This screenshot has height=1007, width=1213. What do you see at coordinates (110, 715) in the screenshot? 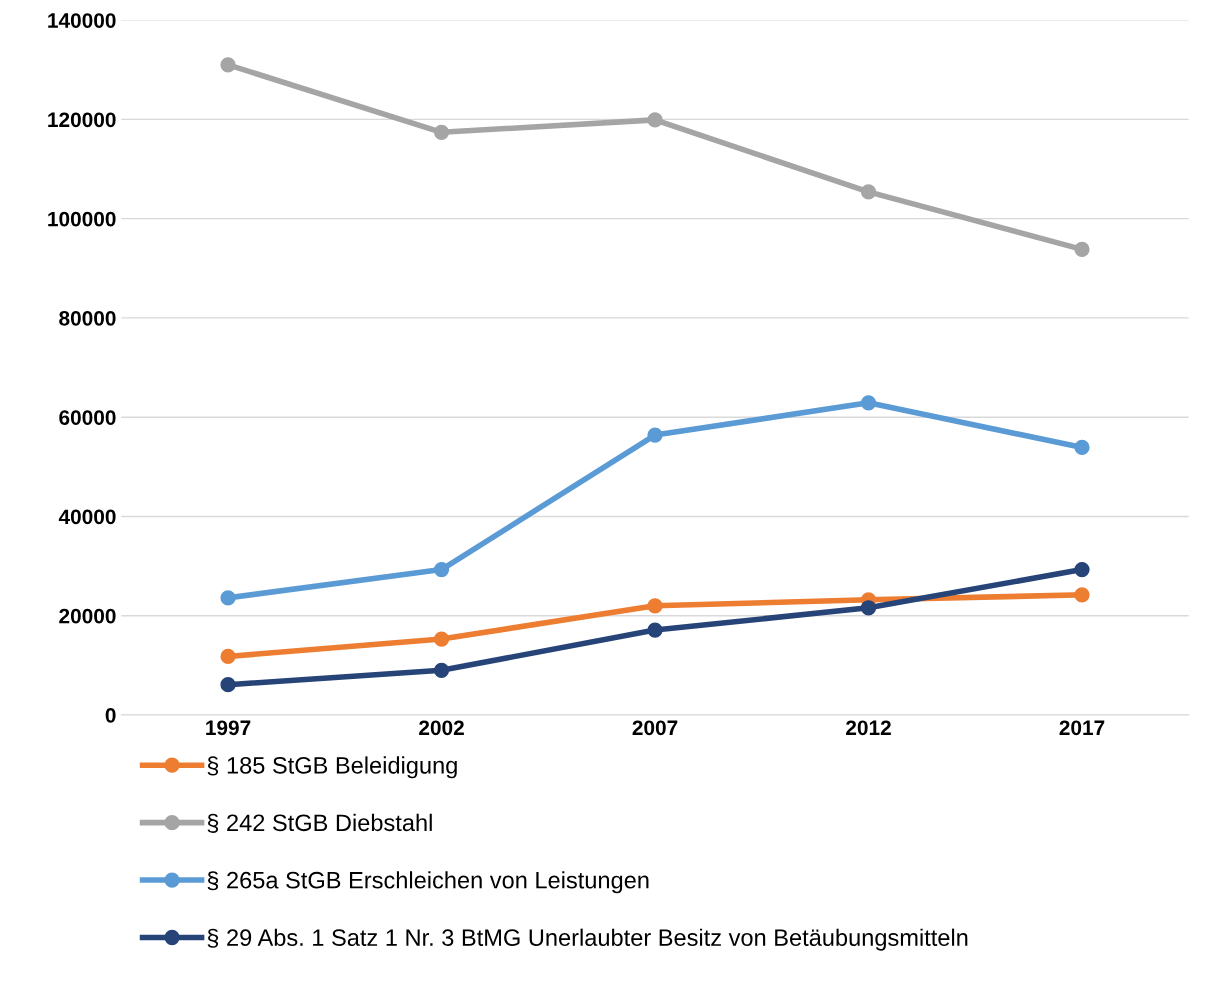
I see `y-tick-label: 0` at bounding box center [110, 715].